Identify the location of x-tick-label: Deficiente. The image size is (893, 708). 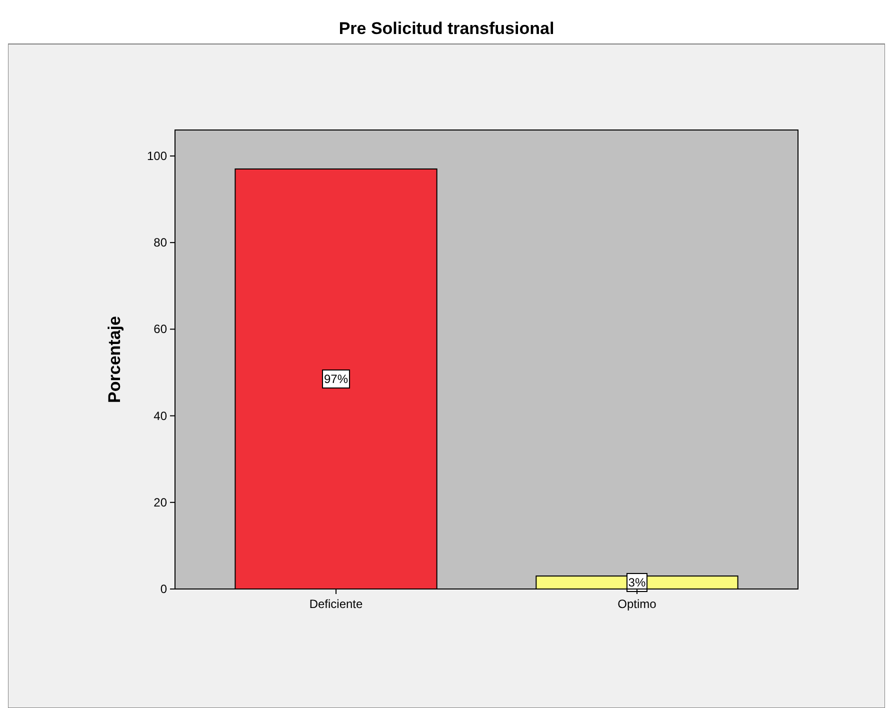
(336, 604).